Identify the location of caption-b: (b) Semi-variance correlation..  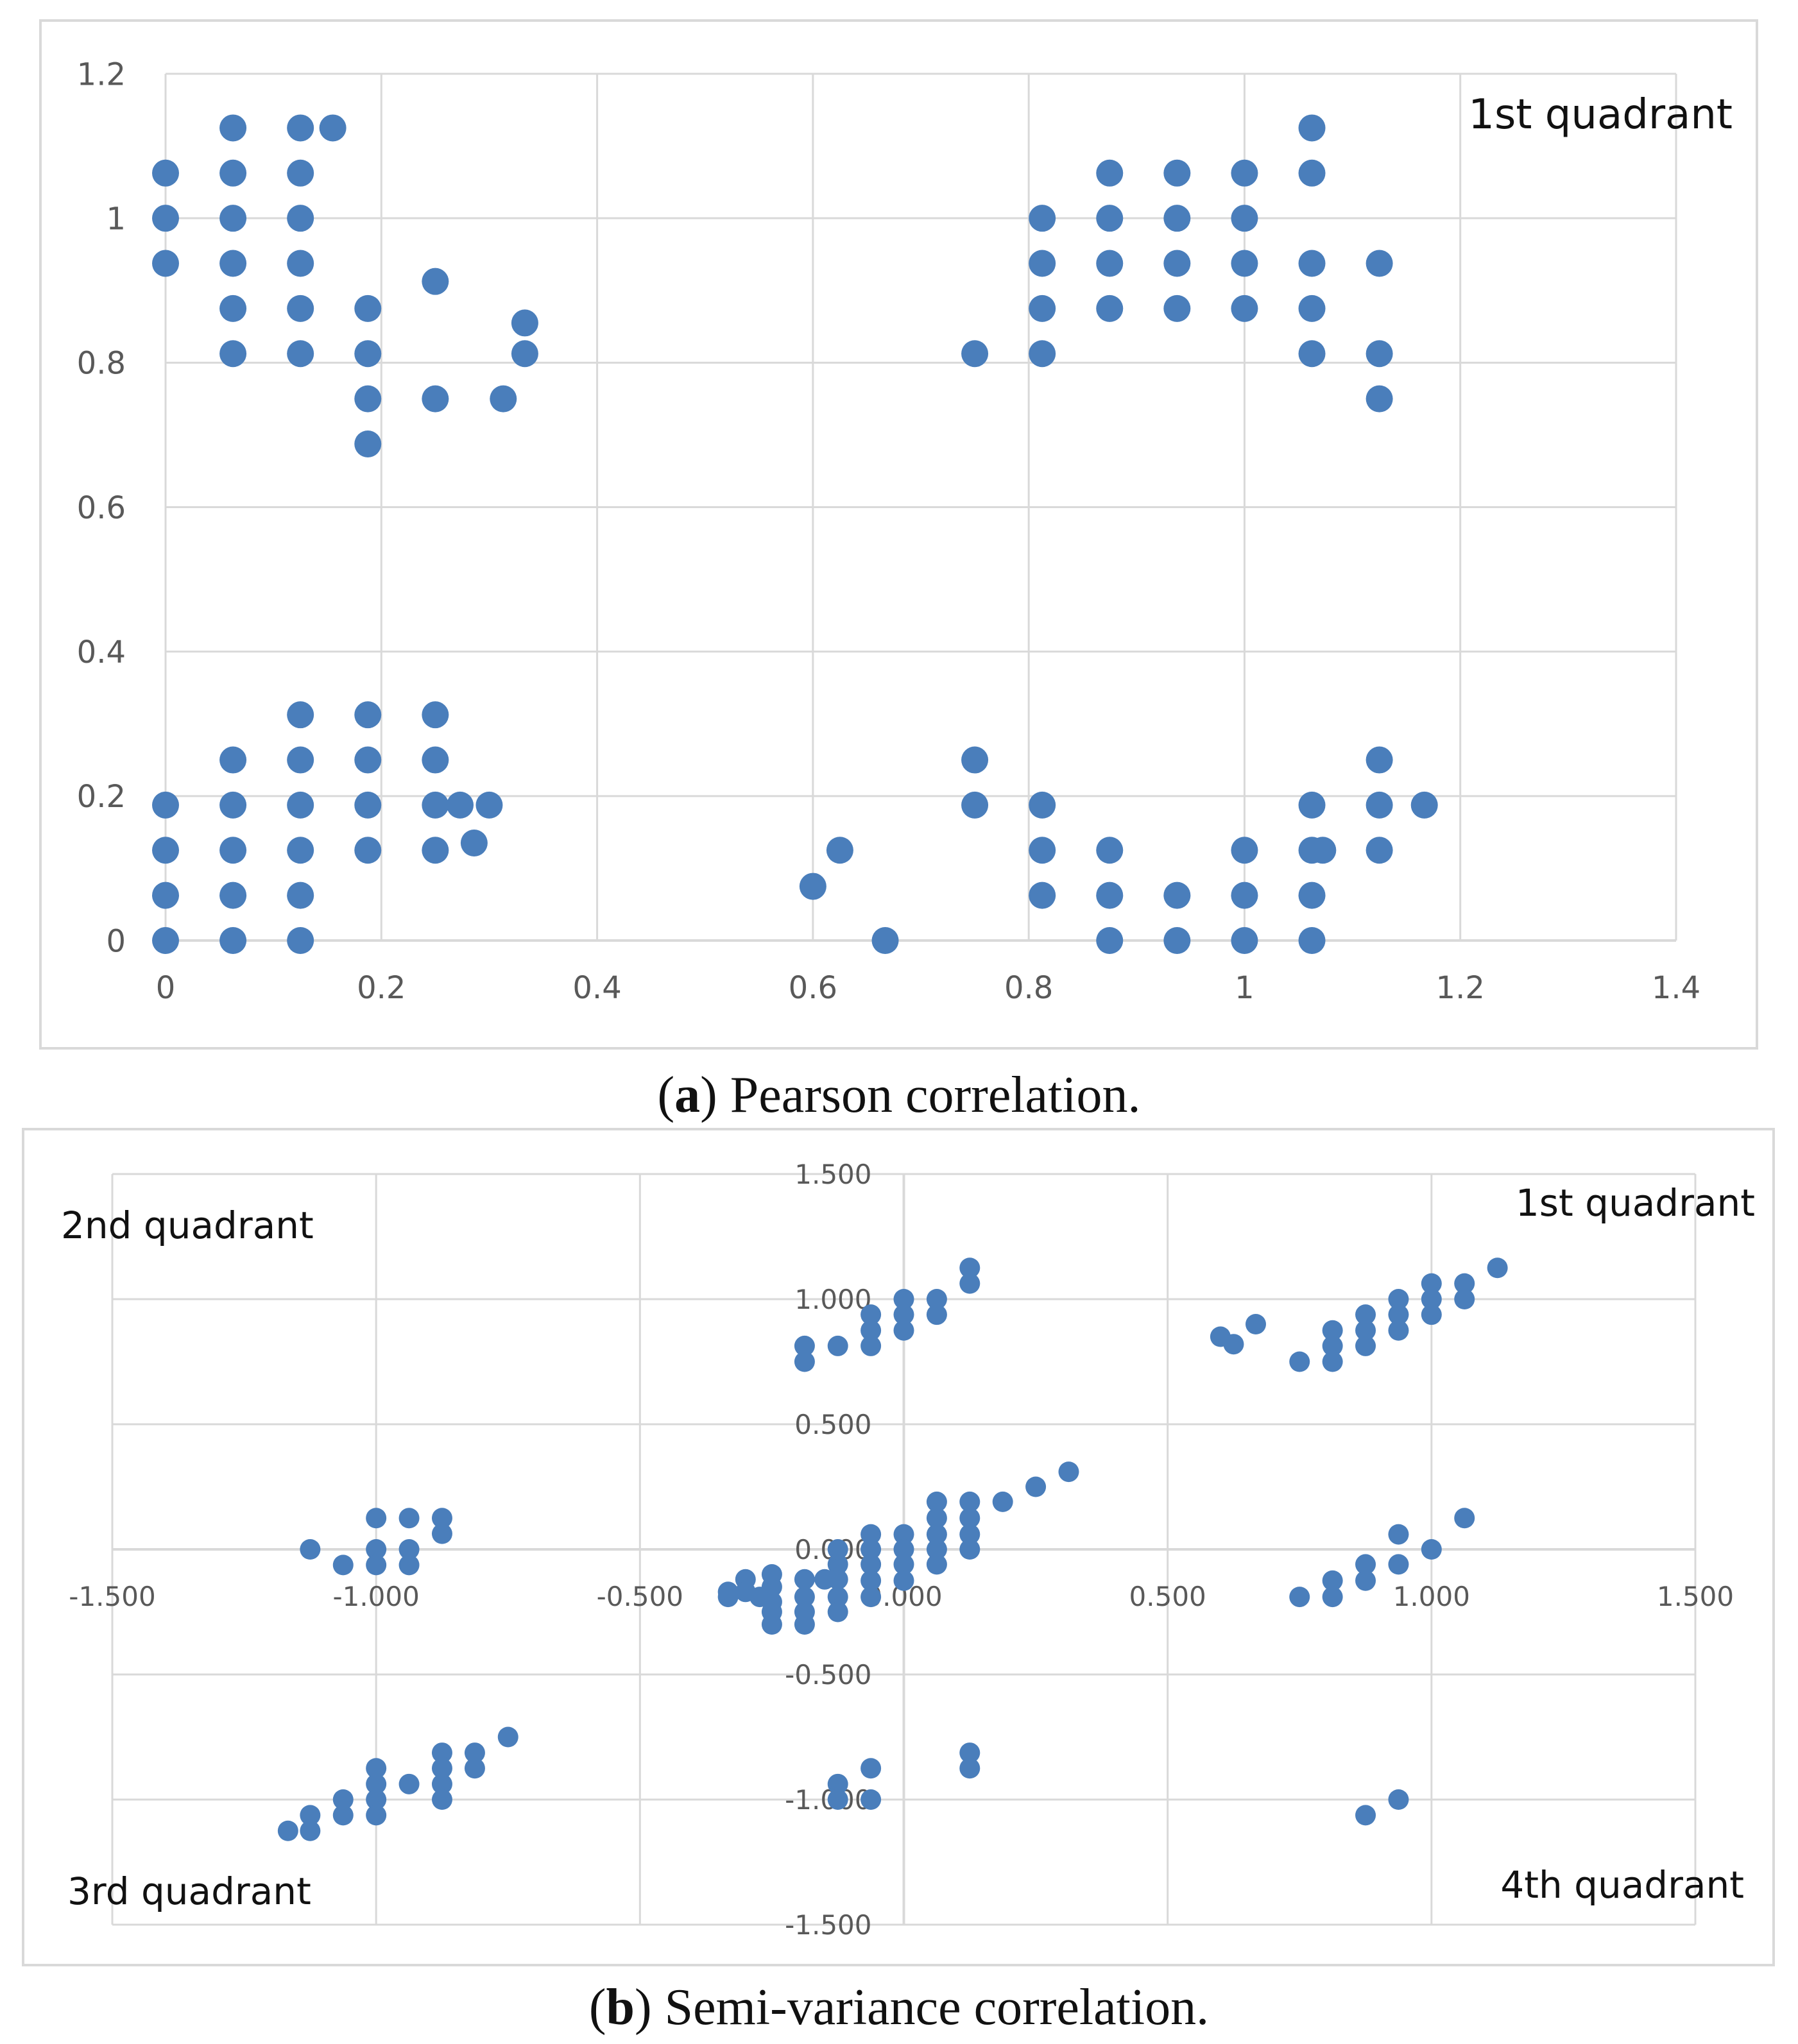
(899, 2008).